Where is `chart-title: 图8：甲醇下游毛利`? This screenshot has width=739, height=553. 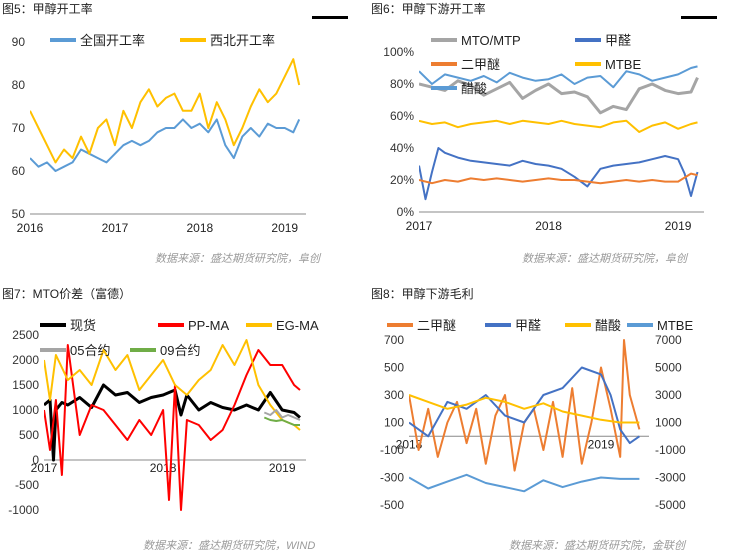
chart-title: 图8：甲醇下游毛利 is located at coordinates (422, 294).